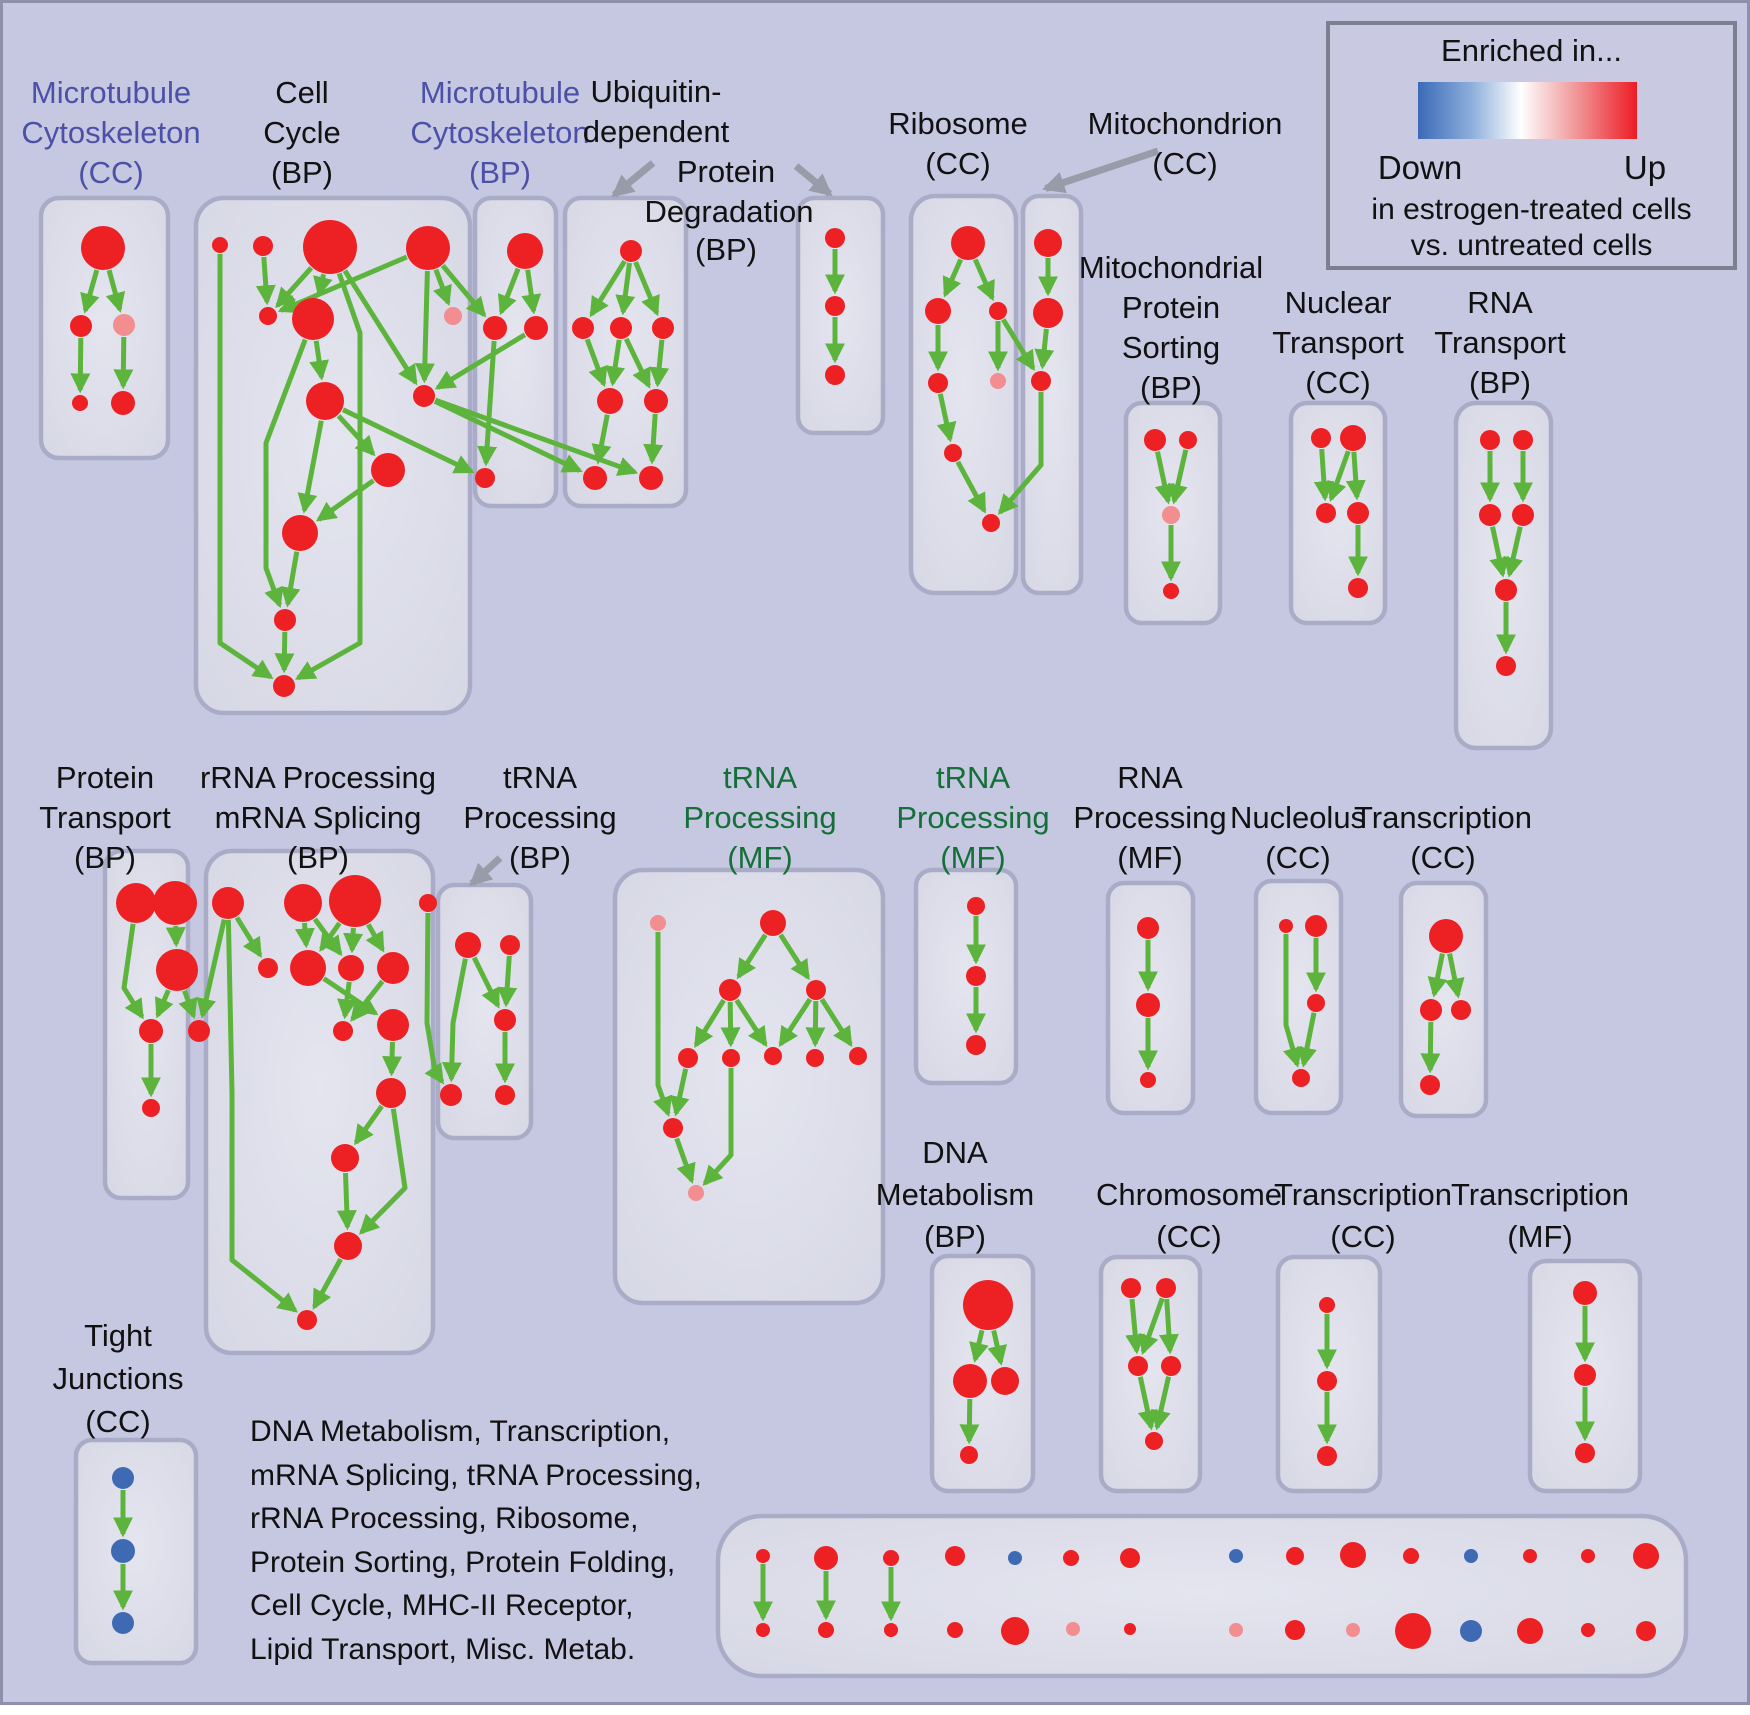  Describe the element at coordinates (136, 1551) in the screenshot. I see `cluster-box-tight-junctions` at that location.